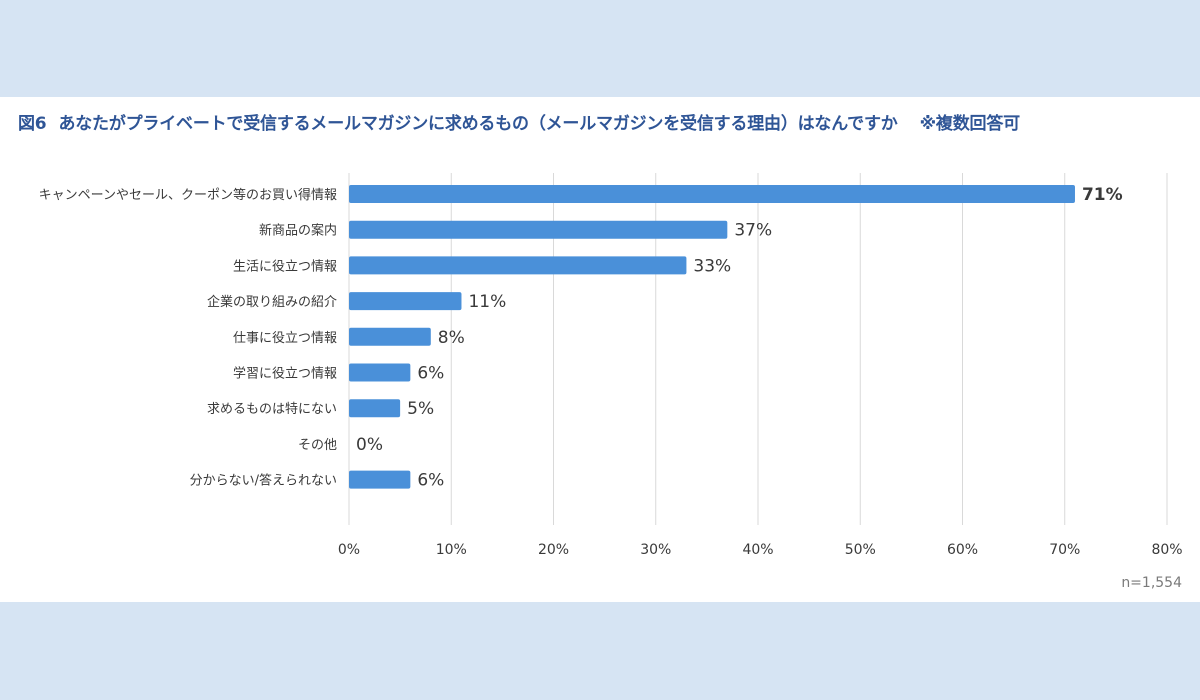 This screenshot has width=1200, height=700. Describe the element at coordinates (263, 481) in the screenshot. I see `category-label: 分からない/答えられない` at that location.